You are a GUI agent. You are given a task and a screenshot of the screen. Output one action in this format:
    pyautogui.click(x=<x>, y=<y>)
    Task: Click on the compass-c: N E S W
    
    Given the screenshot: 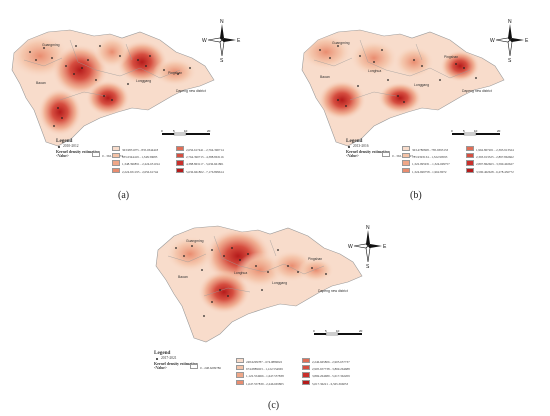 What is the action you would take?
    pyautogui.click(x=367, y=246)
    